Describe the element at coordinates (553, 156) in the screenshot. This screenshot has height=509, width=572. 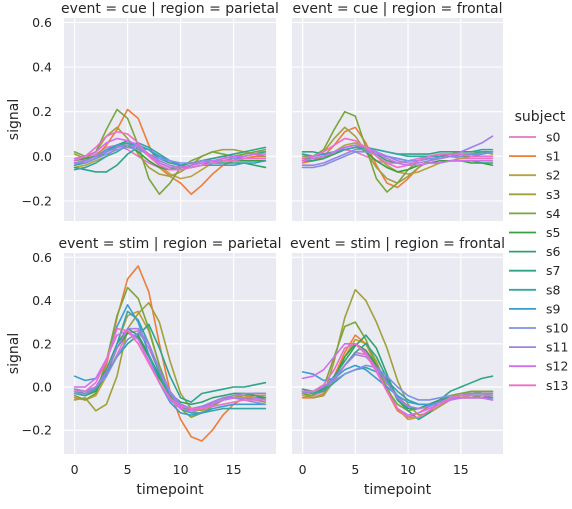
I see `legend-label-s1: s1` at that location.